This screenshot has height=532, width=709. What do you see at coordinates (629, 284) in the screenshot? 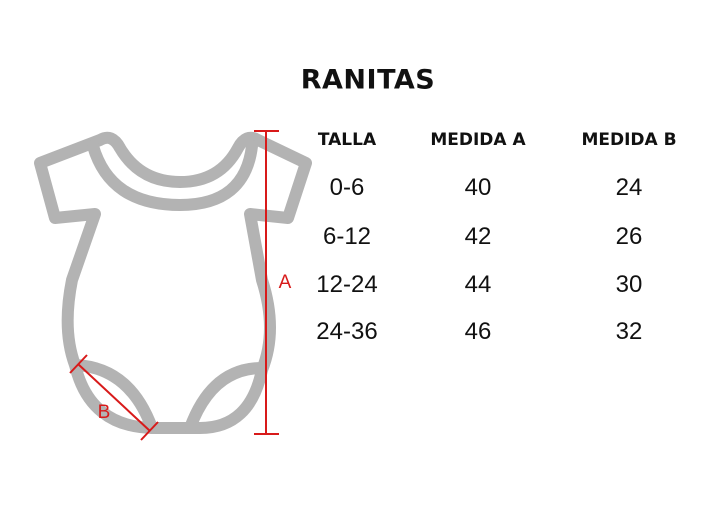
I see `table-cell: 30` at bounding box center [629, 284].